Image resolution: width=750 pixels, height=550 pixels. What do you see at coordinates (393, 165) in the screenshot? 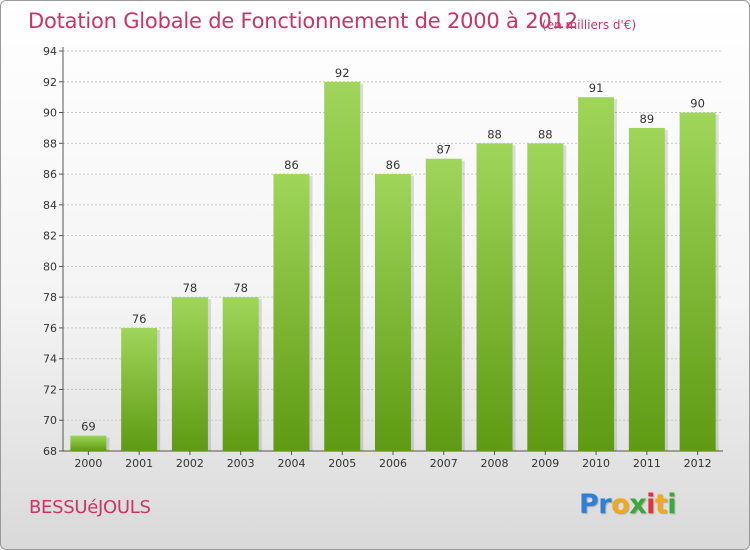
I see `value-label-2006: 86` at bounding box center [393, 165].